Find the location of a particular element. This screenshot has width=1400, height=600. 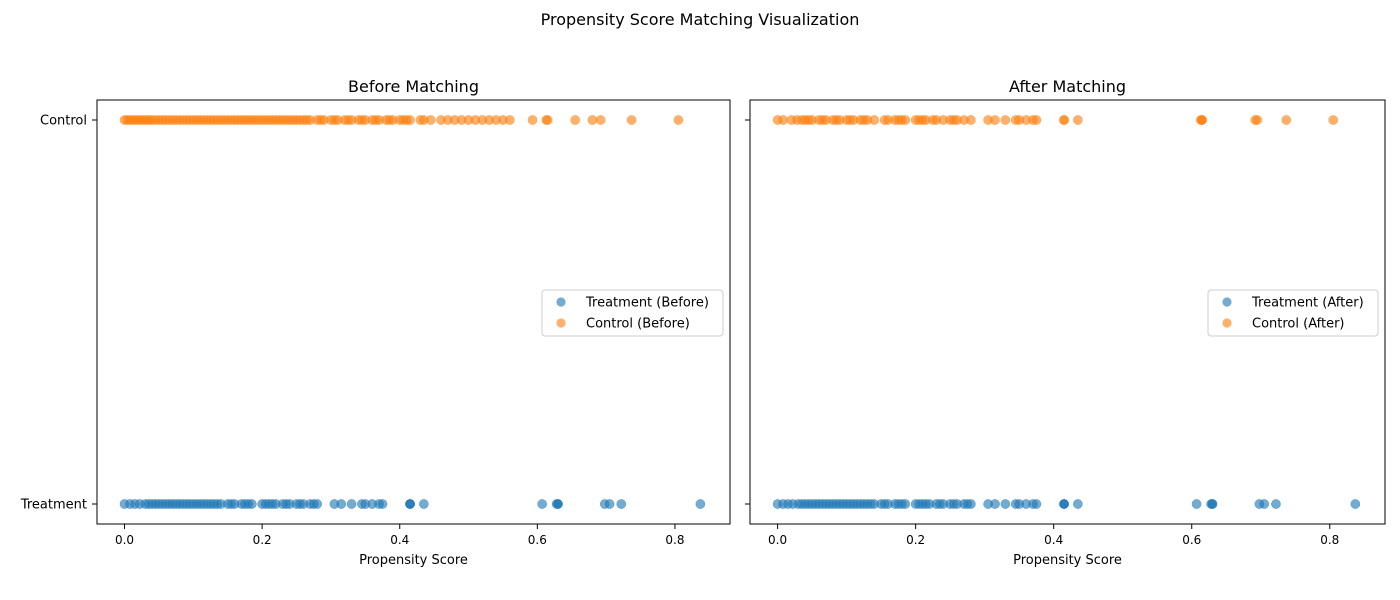

legend: Treatment (Before) Control (Before) is located at coordinates (632, 313).